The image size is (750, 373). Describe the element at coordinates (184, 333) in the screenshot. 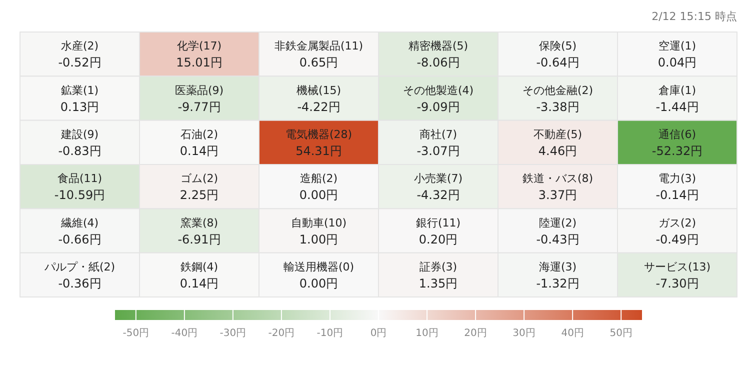

I see `color-bar-label: -40円` at that location.